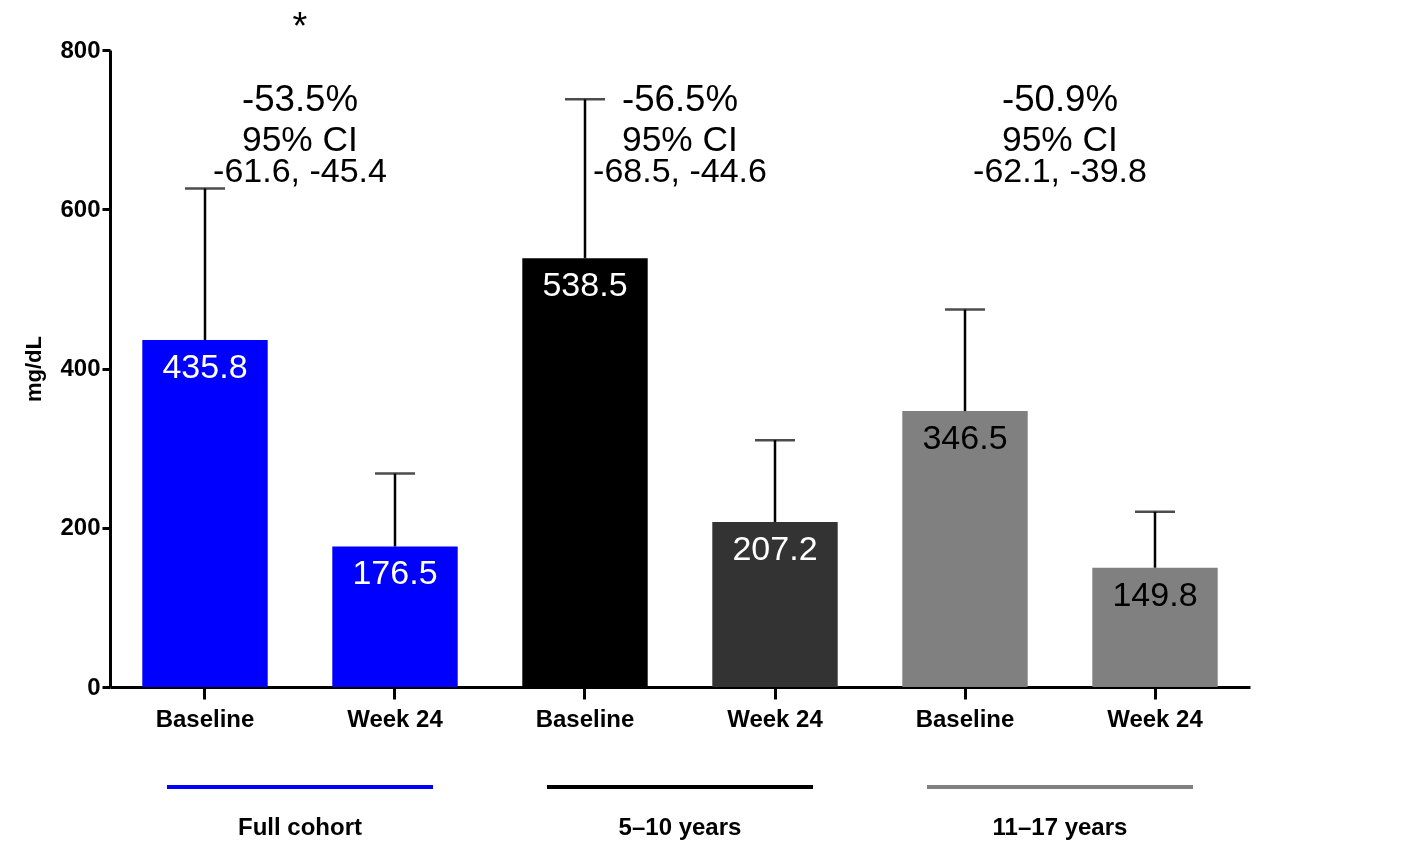 This screenshot has height=865, width=1412. What do you see at coordinates (94, 686) in the screenshot?
I see `y-tick-label: 0` at bounding box center [94, 686].